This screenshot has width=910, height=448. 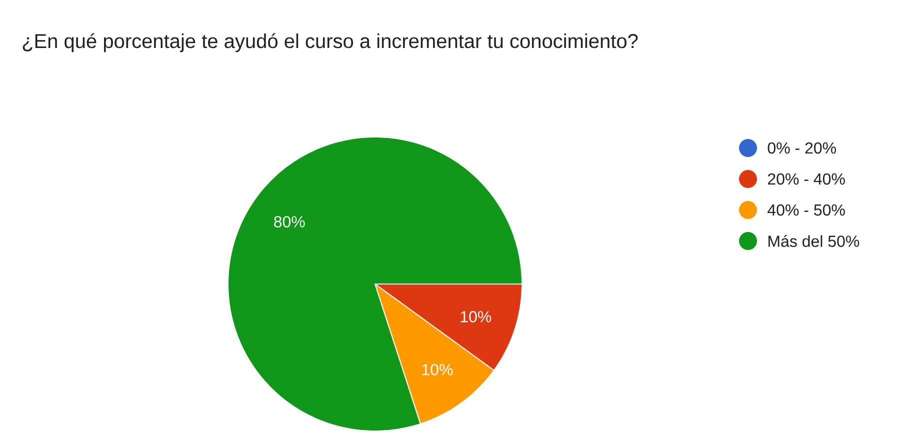 What do you see at coordinates (330, 42) in the screenshot?
I see `chart-title: ¿En qué porcentaje te ayudó el curso a incrementar tu conocimiento?` at bounding box center [330, 42].